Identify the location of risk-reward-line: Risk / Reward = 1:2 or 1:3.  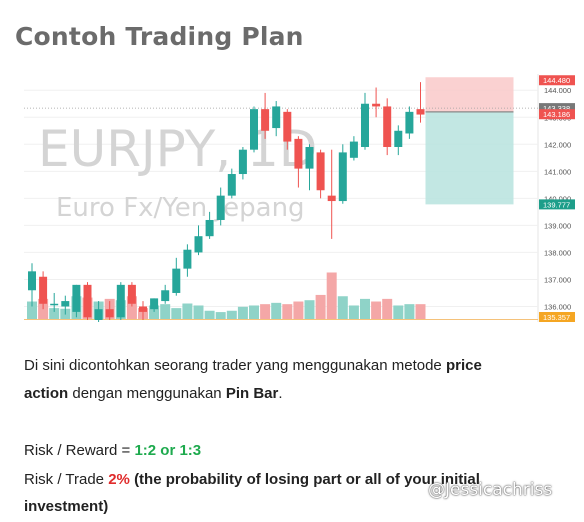
(112, 451).